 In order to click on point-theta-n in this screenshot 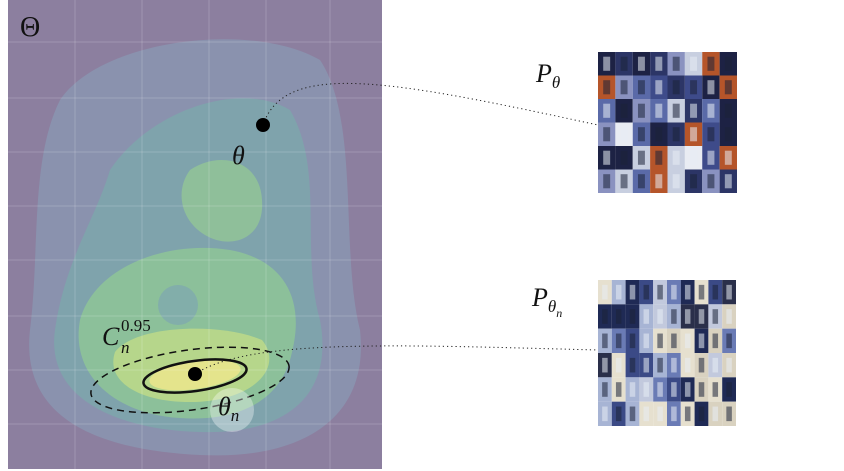, I will do `click(195, 374)`.